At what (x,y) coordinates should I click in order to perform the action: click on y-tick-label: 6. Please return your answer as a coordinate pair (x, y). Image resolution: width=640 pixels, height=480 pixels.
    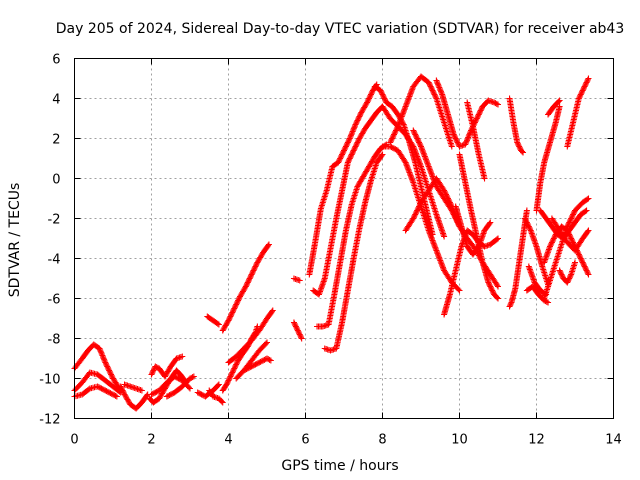
    Looking at the image, I should click on (56, 60).